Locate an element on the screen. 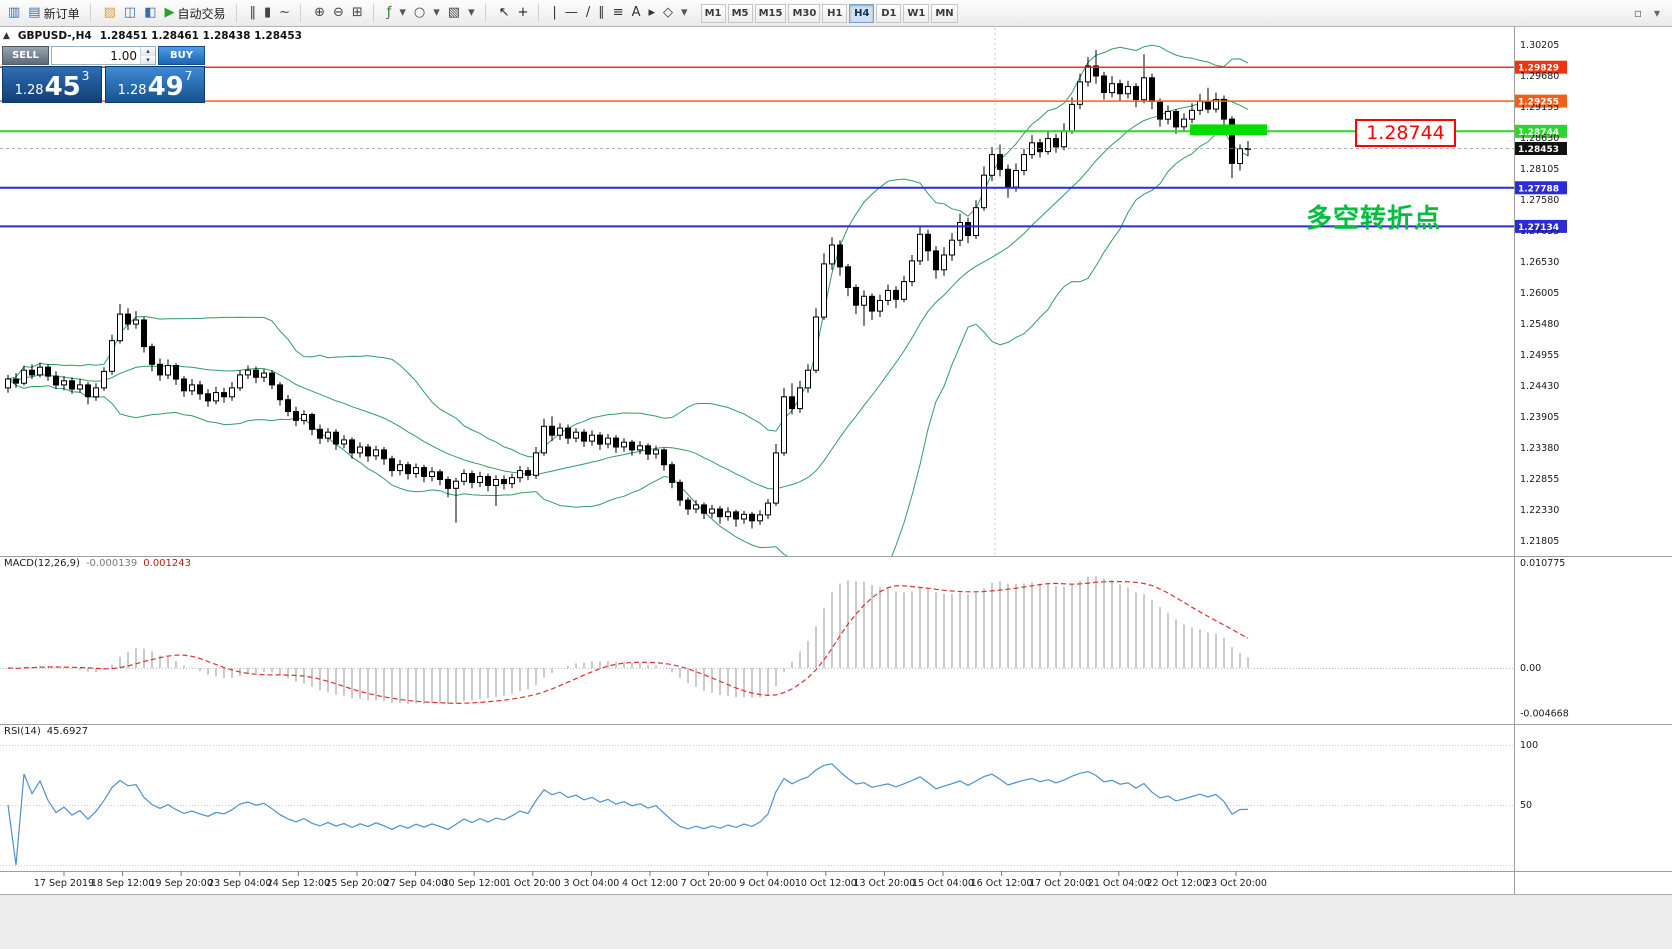  macd-pane is located at coordinates (628, 640).